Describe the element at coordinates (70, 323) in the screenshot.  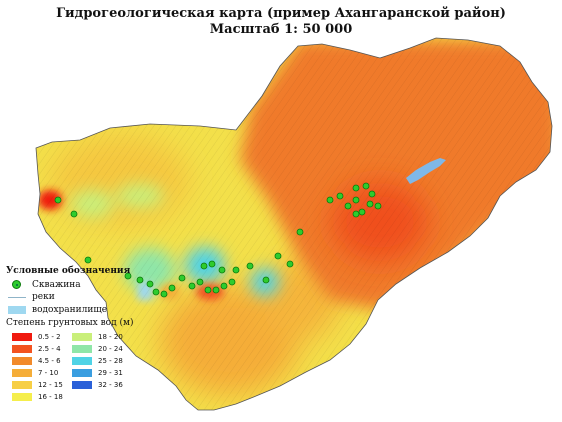
I see `legend-depth-heading: Степень грунтовых вод (м)` at that location.